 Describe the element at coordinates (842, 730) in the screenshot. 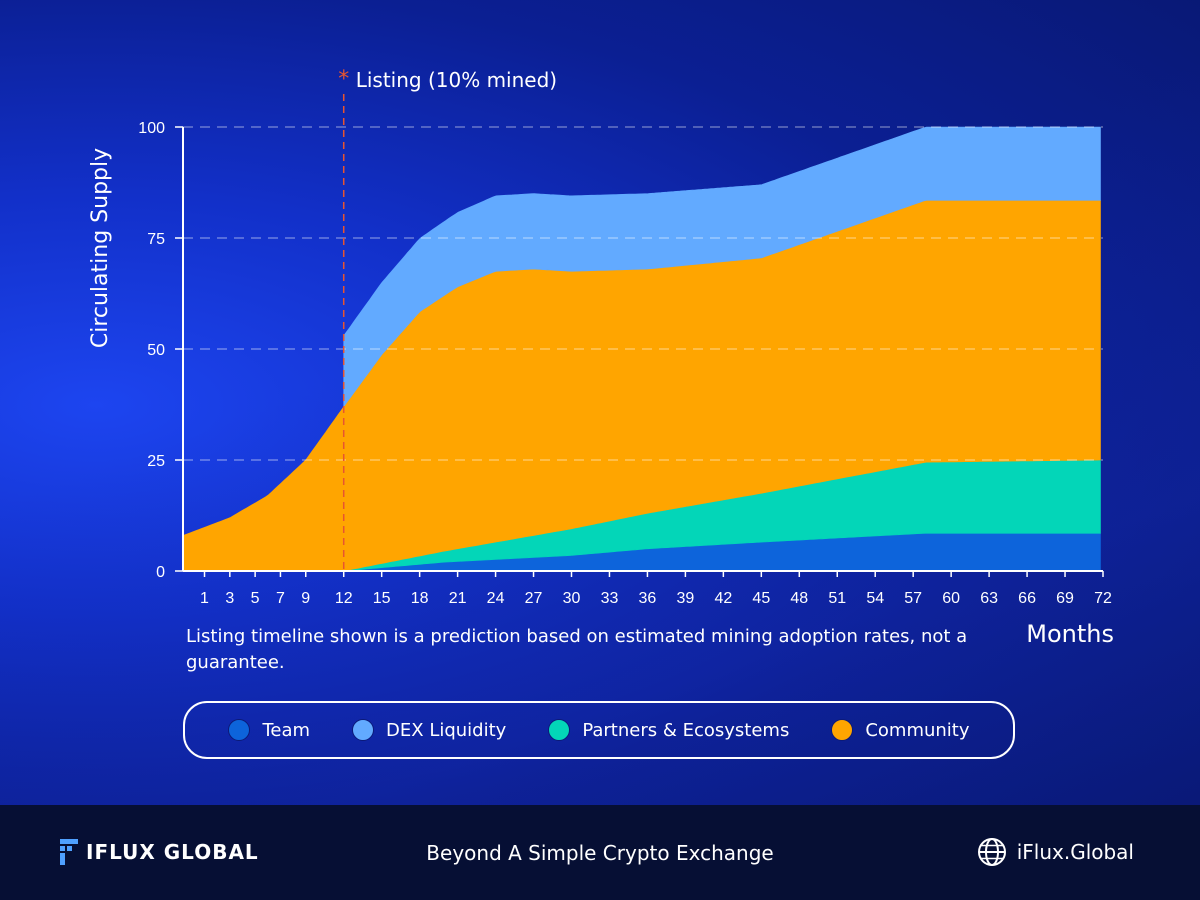

I see `community-swatch-icon` at that location.